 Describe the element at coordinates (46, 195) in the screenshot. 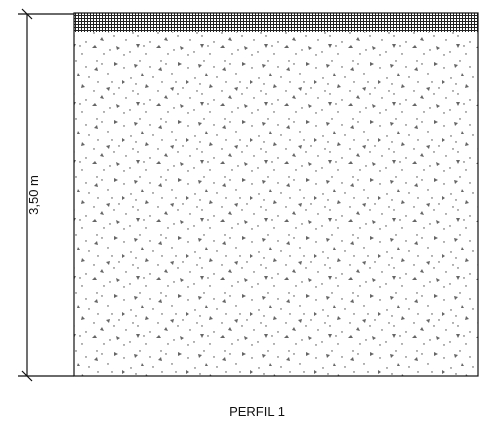

I see `dimension-line` at that location.